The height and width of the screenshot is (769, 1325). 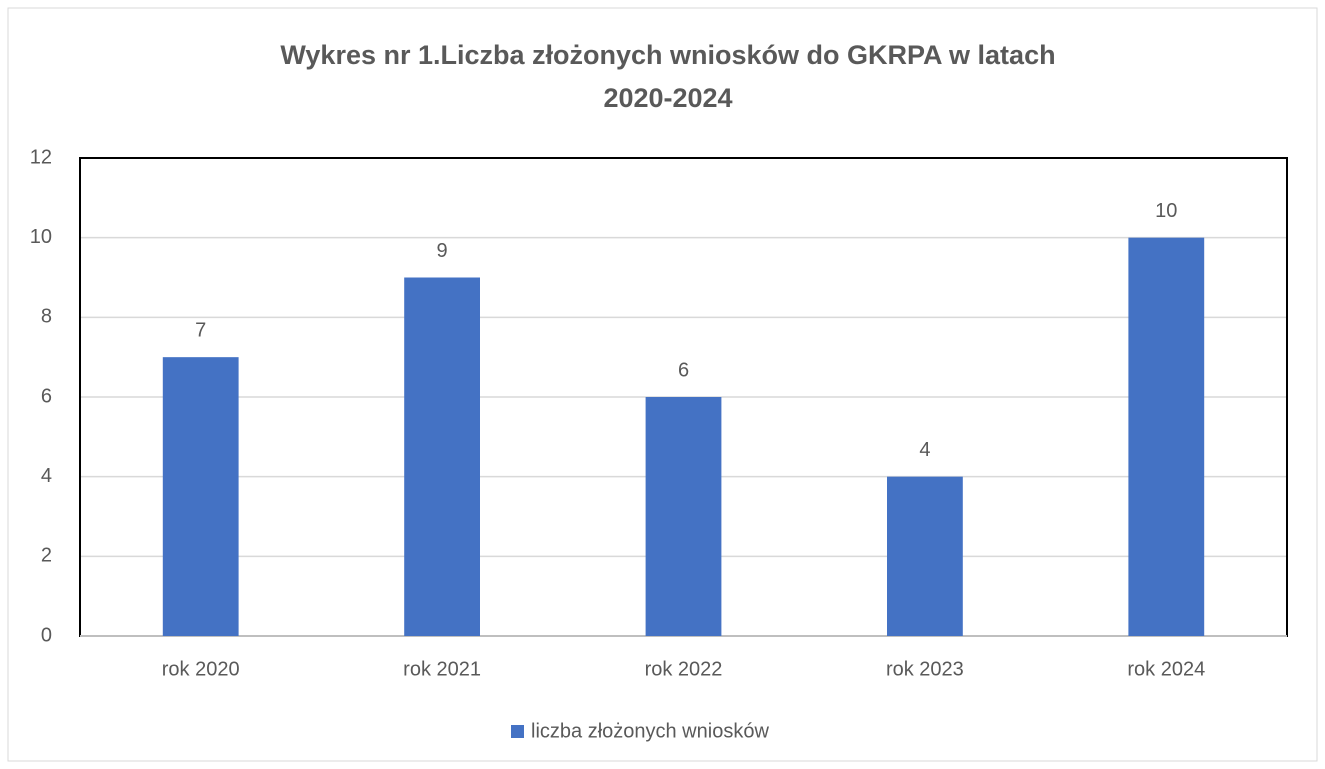 I want to click on y-tick-label: 2, so click(x=46, y=556).